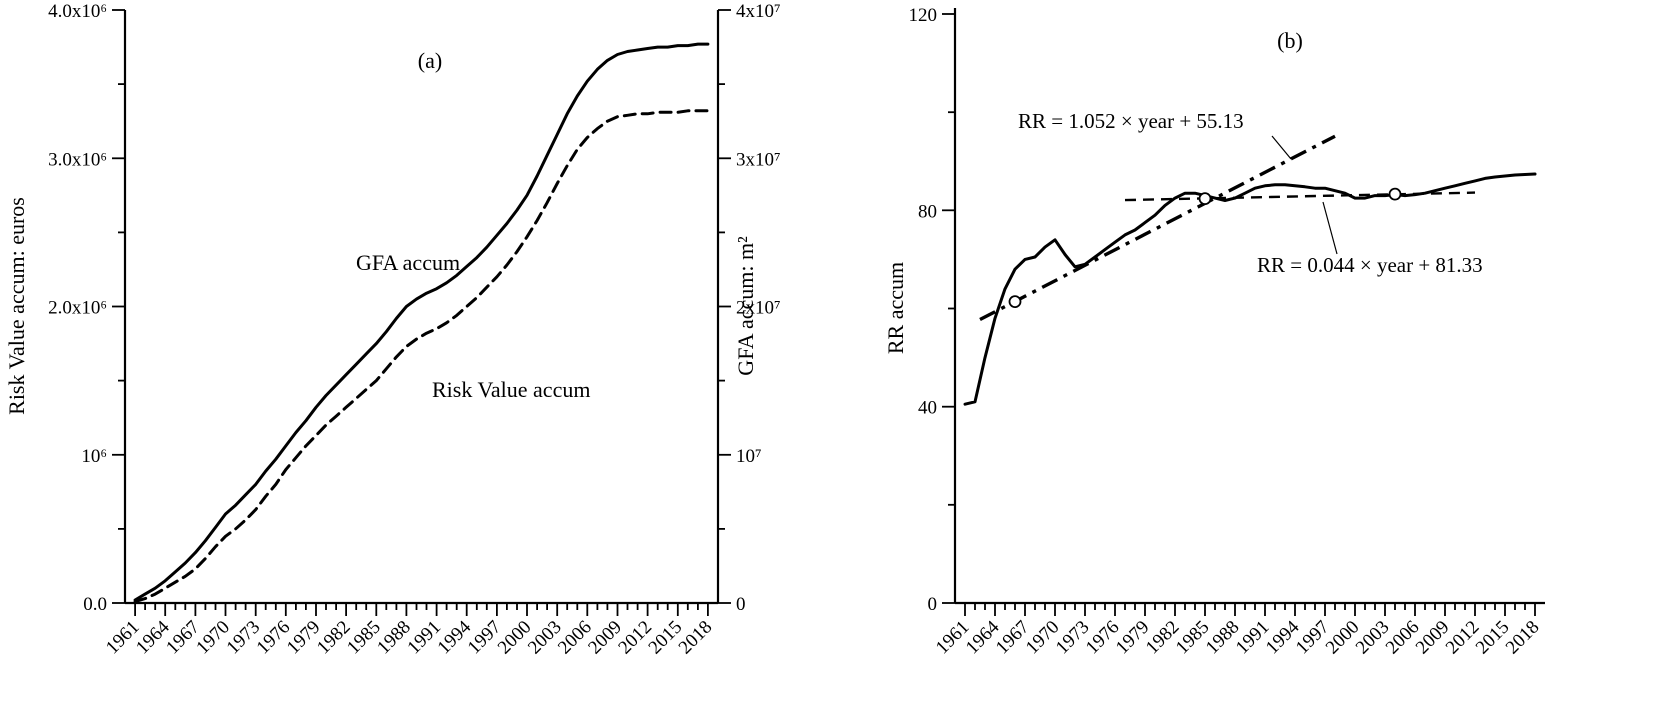 The image size is (1664, 720). I want to click on panel-a-left-axis-title: Risk Value accum: euros, so click(16, 306).